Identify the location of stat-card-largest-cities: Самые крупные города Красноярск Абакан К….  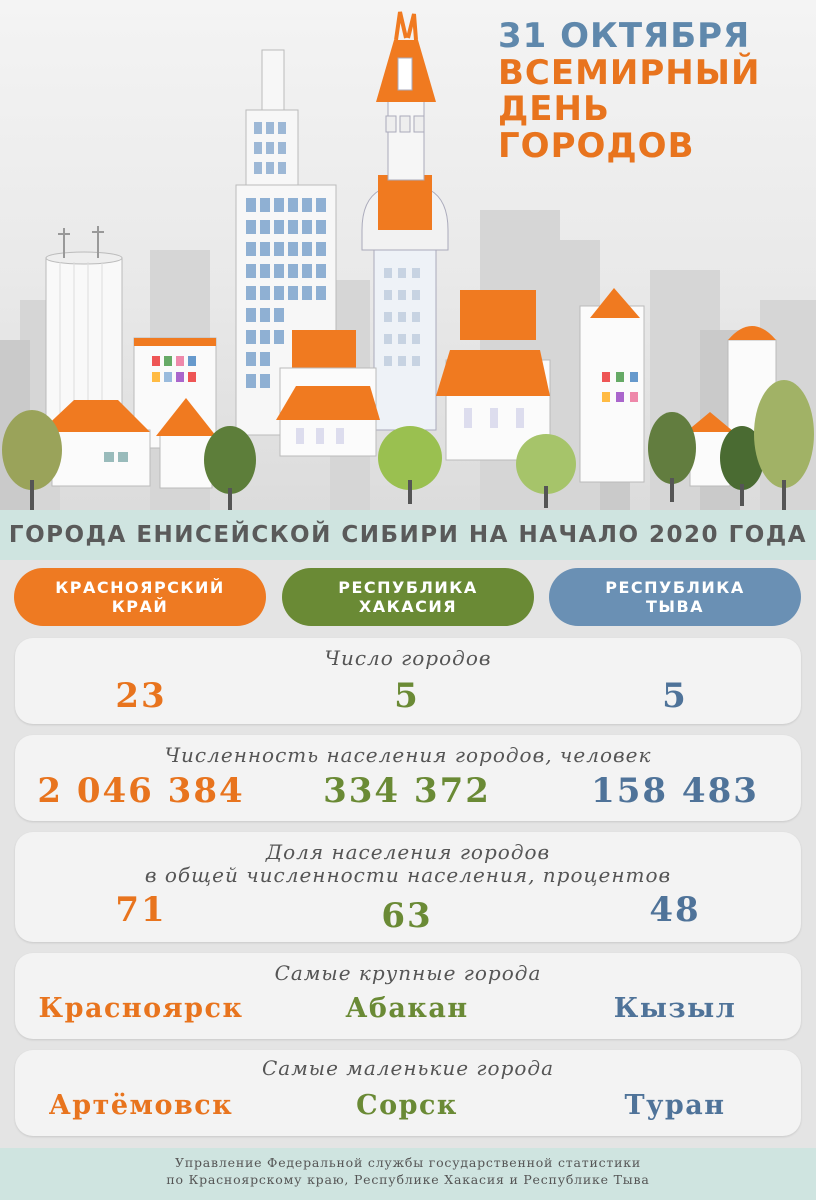
(408, 996).